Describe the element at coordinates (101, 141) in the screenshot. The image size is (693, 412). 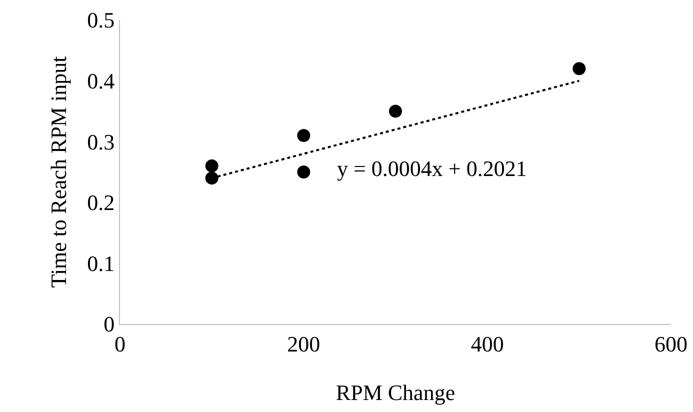
I see `y-tick-label: 0.3` at that location.